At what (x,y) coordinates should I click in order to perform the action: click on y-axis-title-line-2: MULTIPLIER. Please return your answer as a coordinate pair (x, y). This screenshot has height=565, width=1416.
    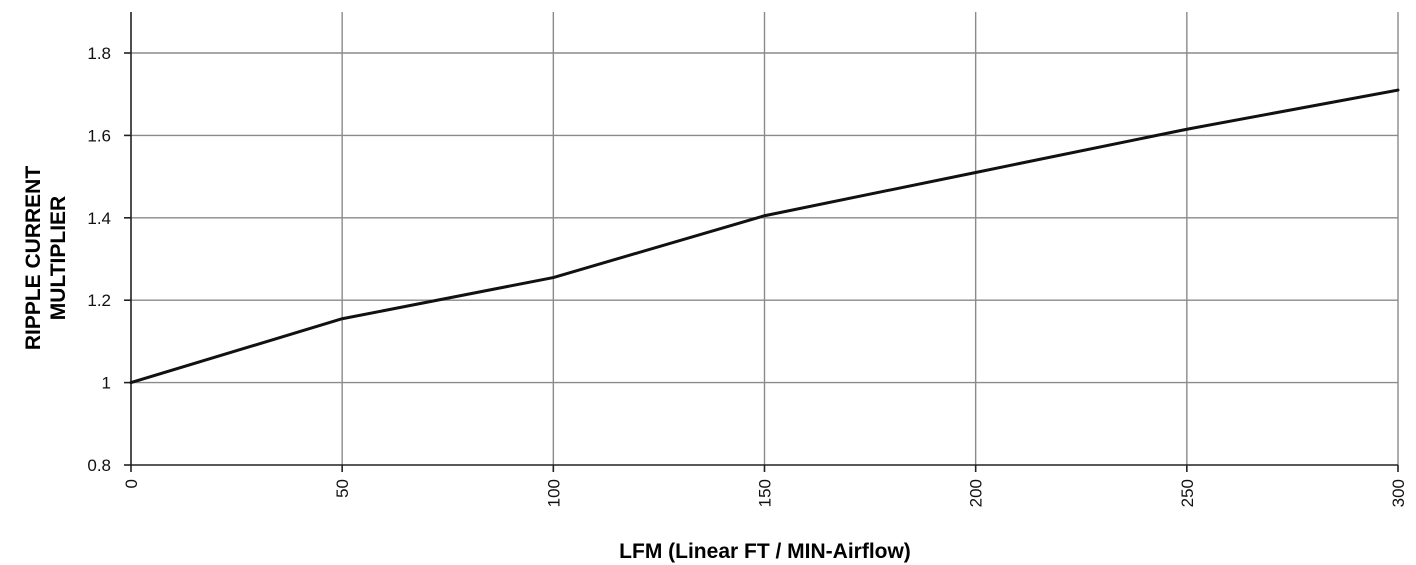
    Looking at the image, I should click on (58, 258).